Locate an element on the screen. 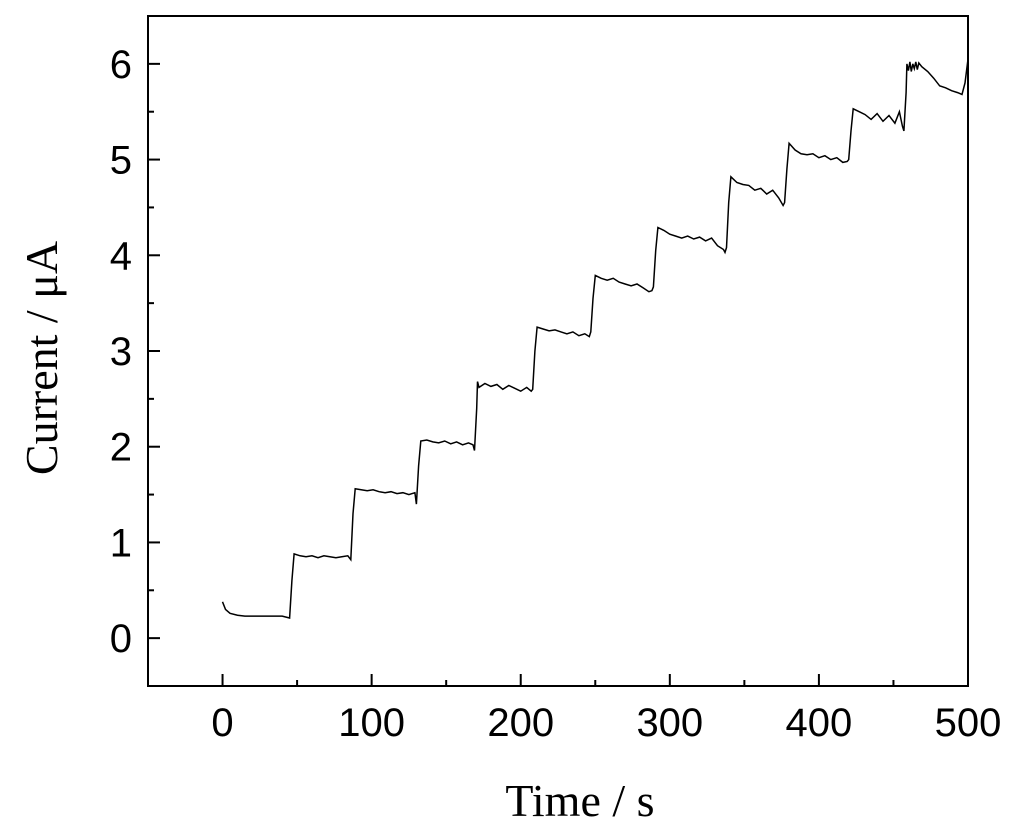  y-tick-label: 2 is located at coordinates (121, 448).